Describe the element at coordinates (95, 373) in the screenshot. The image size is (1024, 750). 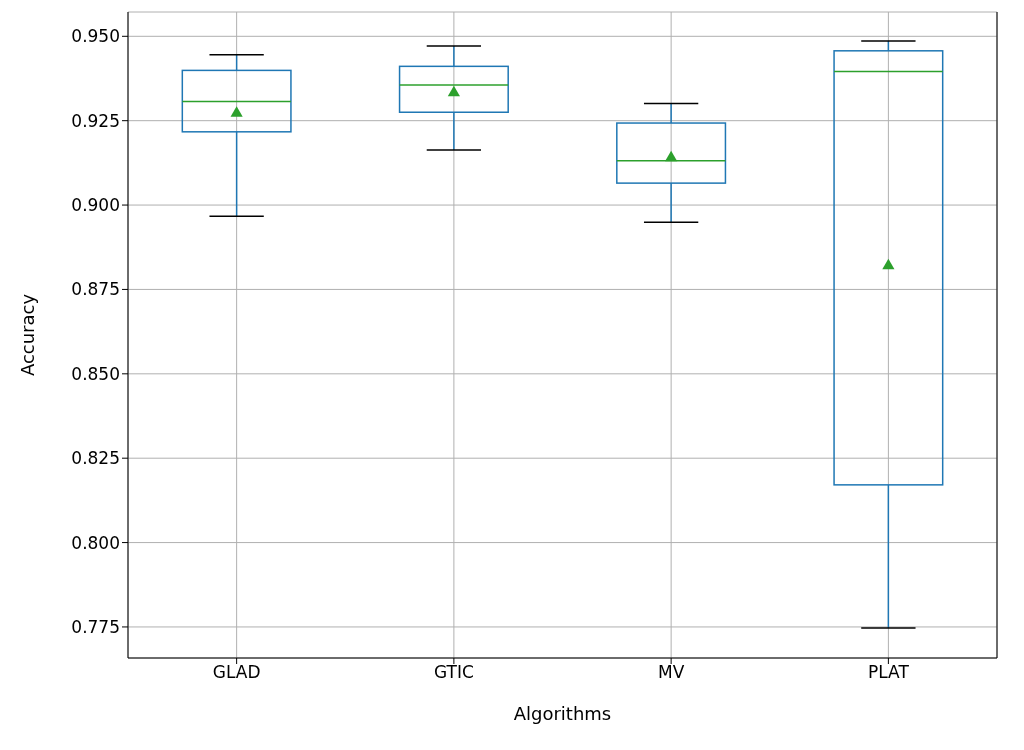
I see `y-tick-label: 0.850` at that location.